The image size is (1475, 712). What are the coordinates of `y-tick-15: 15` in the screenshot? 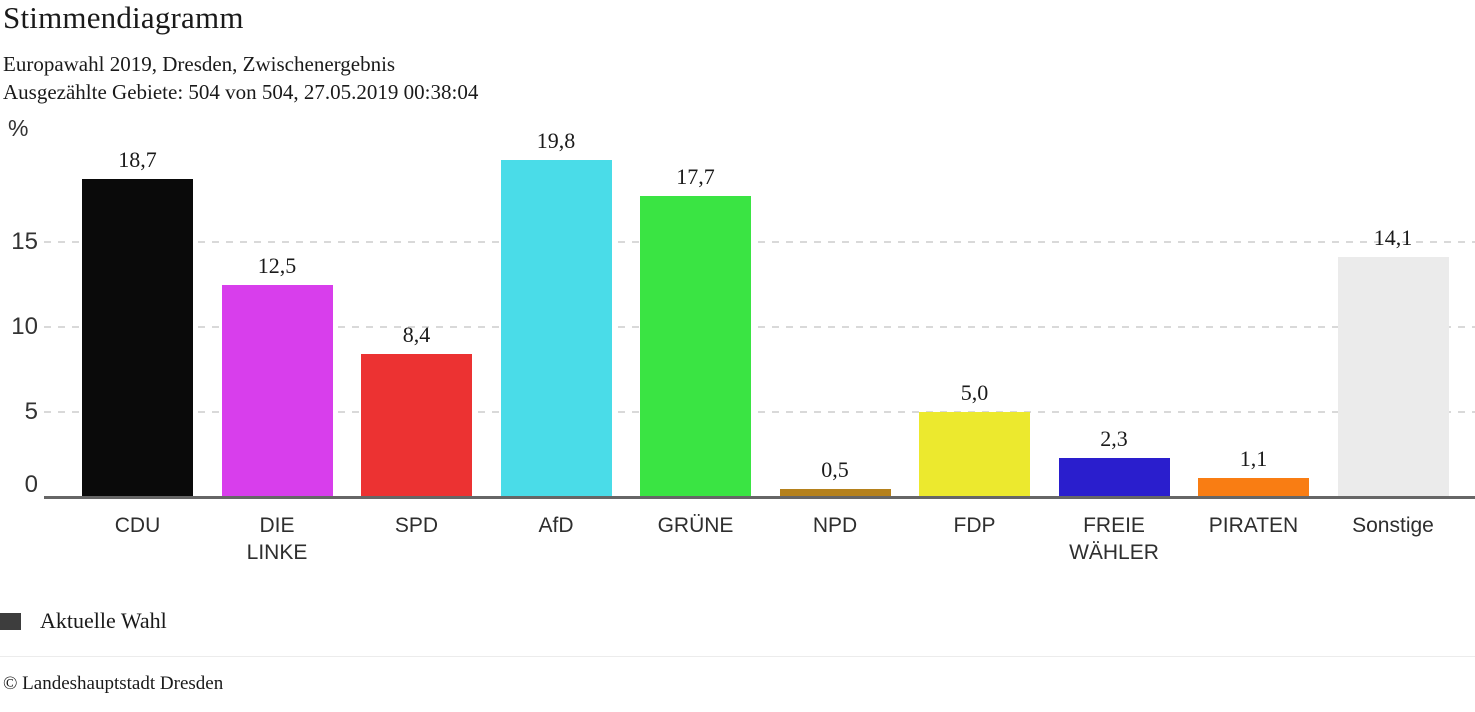 It's located at (24, 241).